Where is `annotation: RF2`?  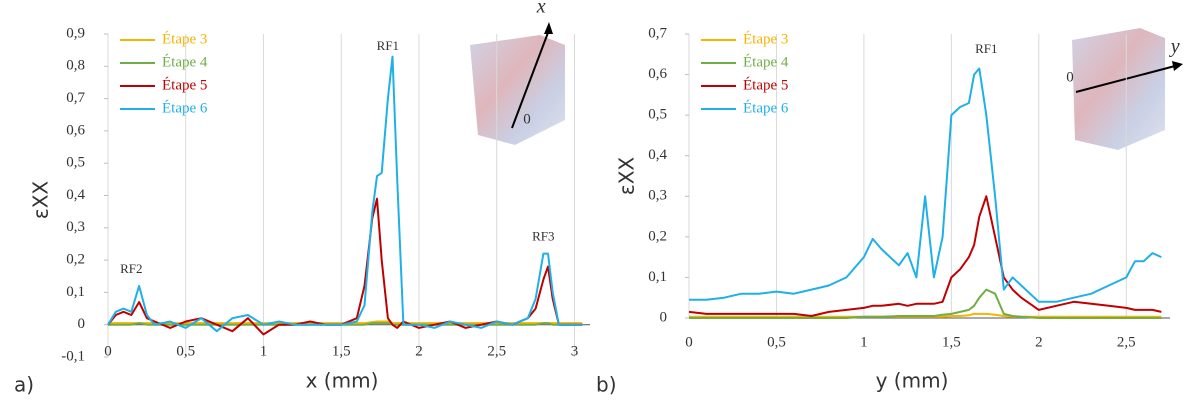
annotation: RF2 is located at coordinates (131, 268).